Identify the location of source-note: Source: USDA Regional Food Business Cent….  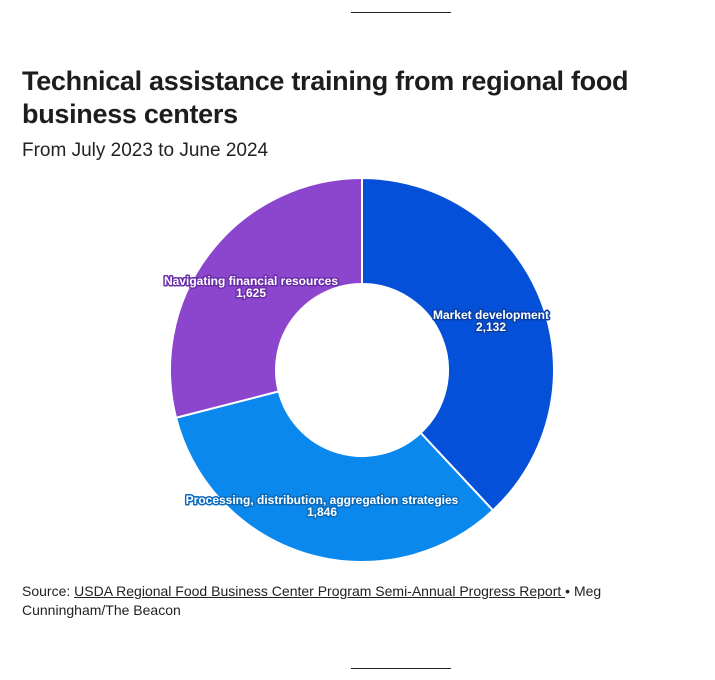
(362, 601).